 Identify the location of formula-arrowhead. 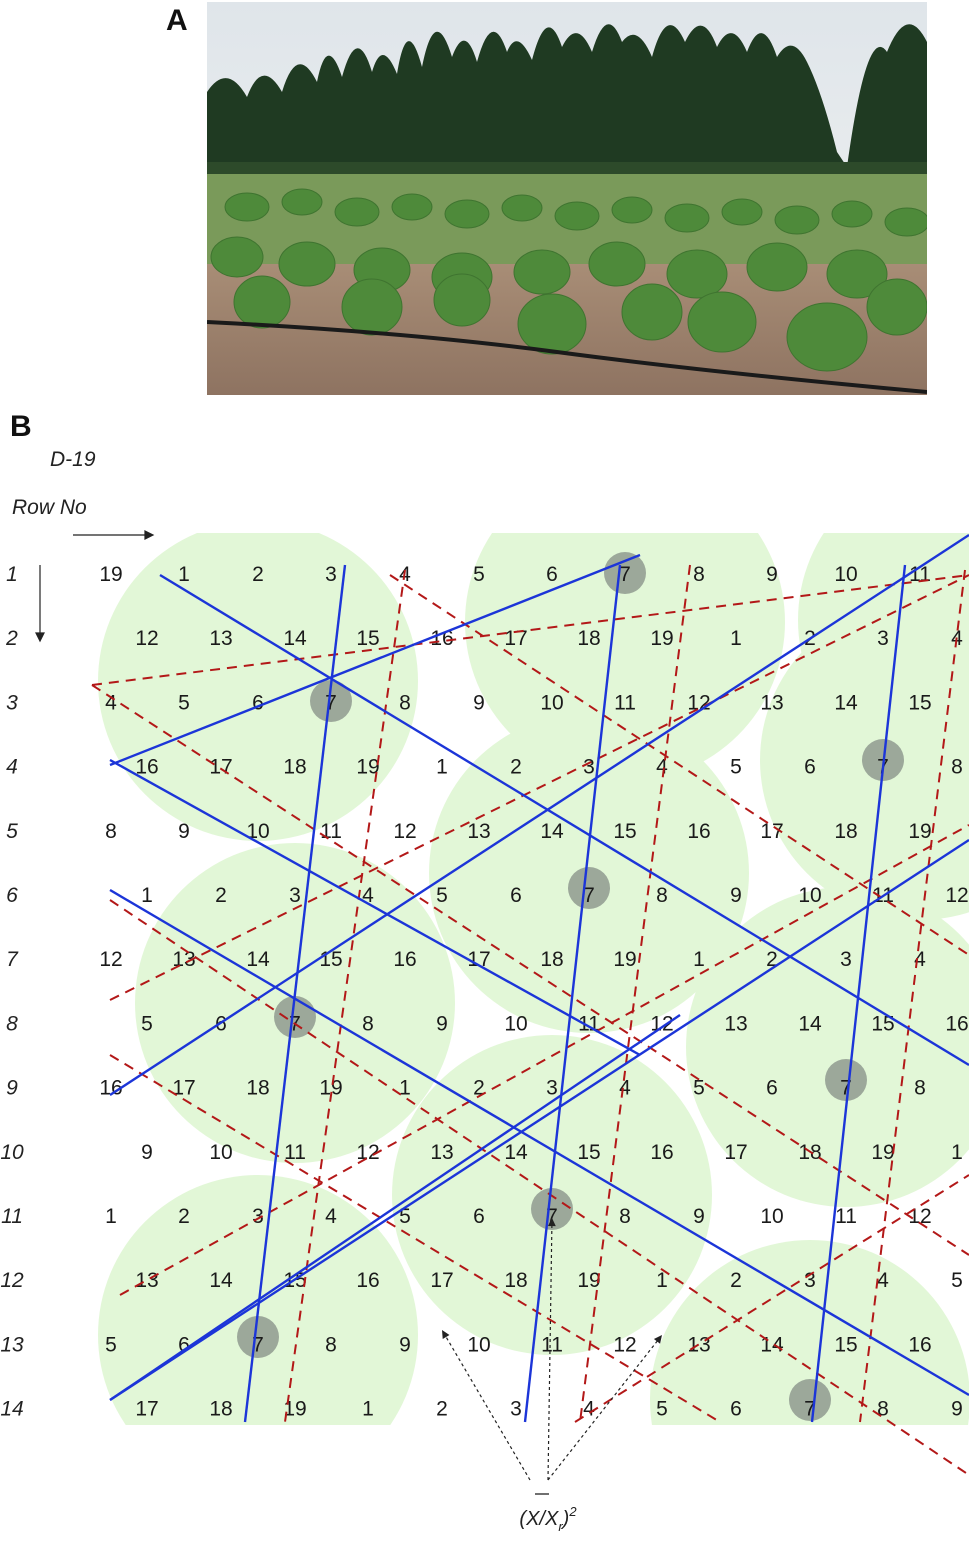
(551, 1222).